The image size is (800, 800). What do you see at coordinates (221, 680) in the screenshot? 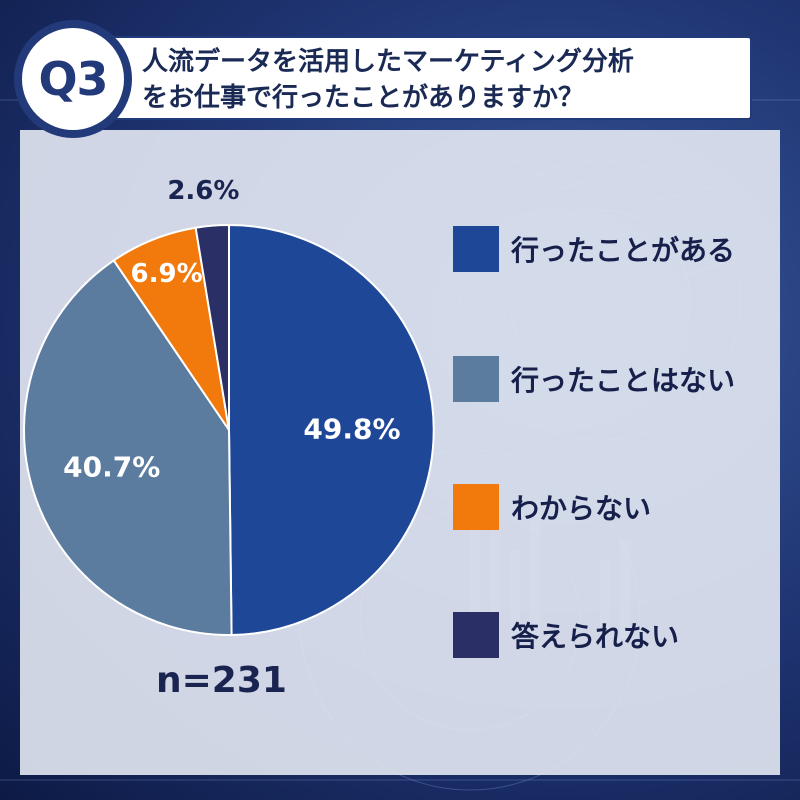
I see `sample-size: n=231` at bounding box center [221, 680].